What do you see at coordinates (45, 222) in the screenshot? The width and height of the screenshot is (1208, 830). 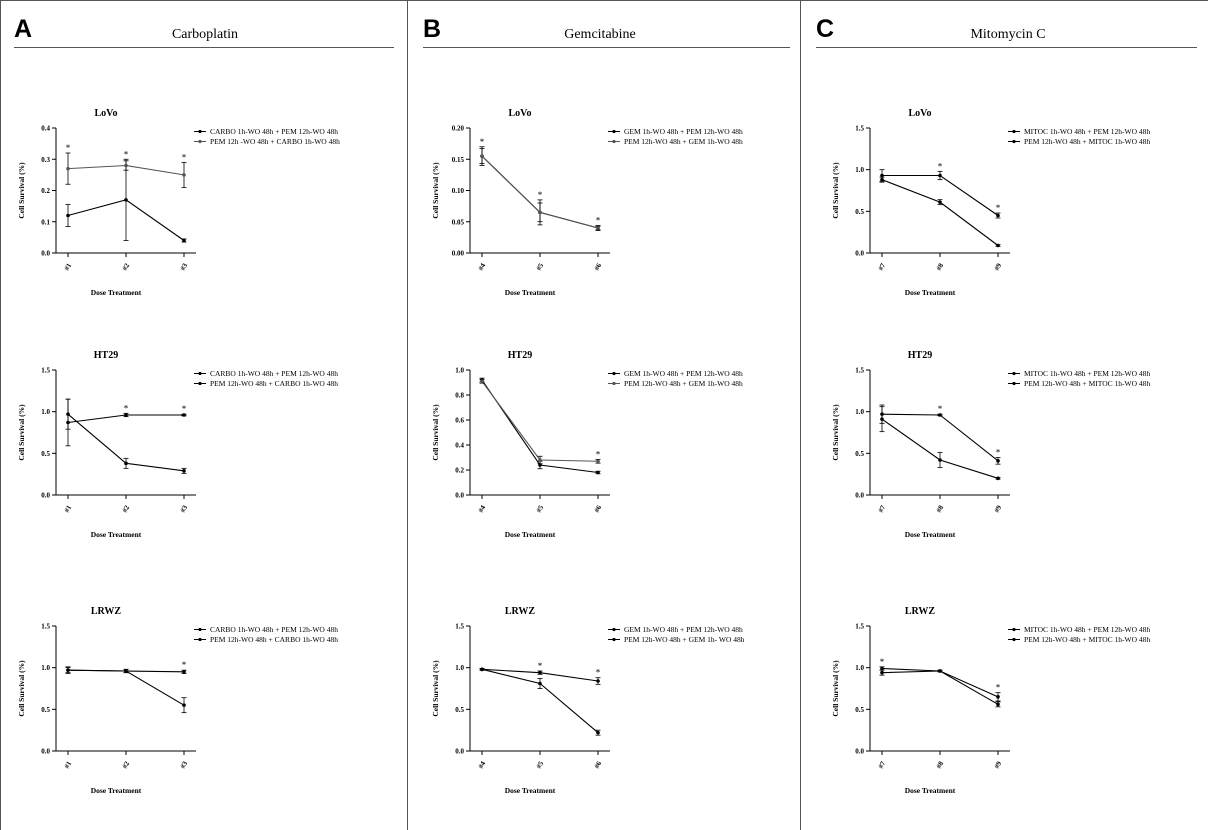 I see `y-tick-label: 0.1` at bounding box center [45, 222].